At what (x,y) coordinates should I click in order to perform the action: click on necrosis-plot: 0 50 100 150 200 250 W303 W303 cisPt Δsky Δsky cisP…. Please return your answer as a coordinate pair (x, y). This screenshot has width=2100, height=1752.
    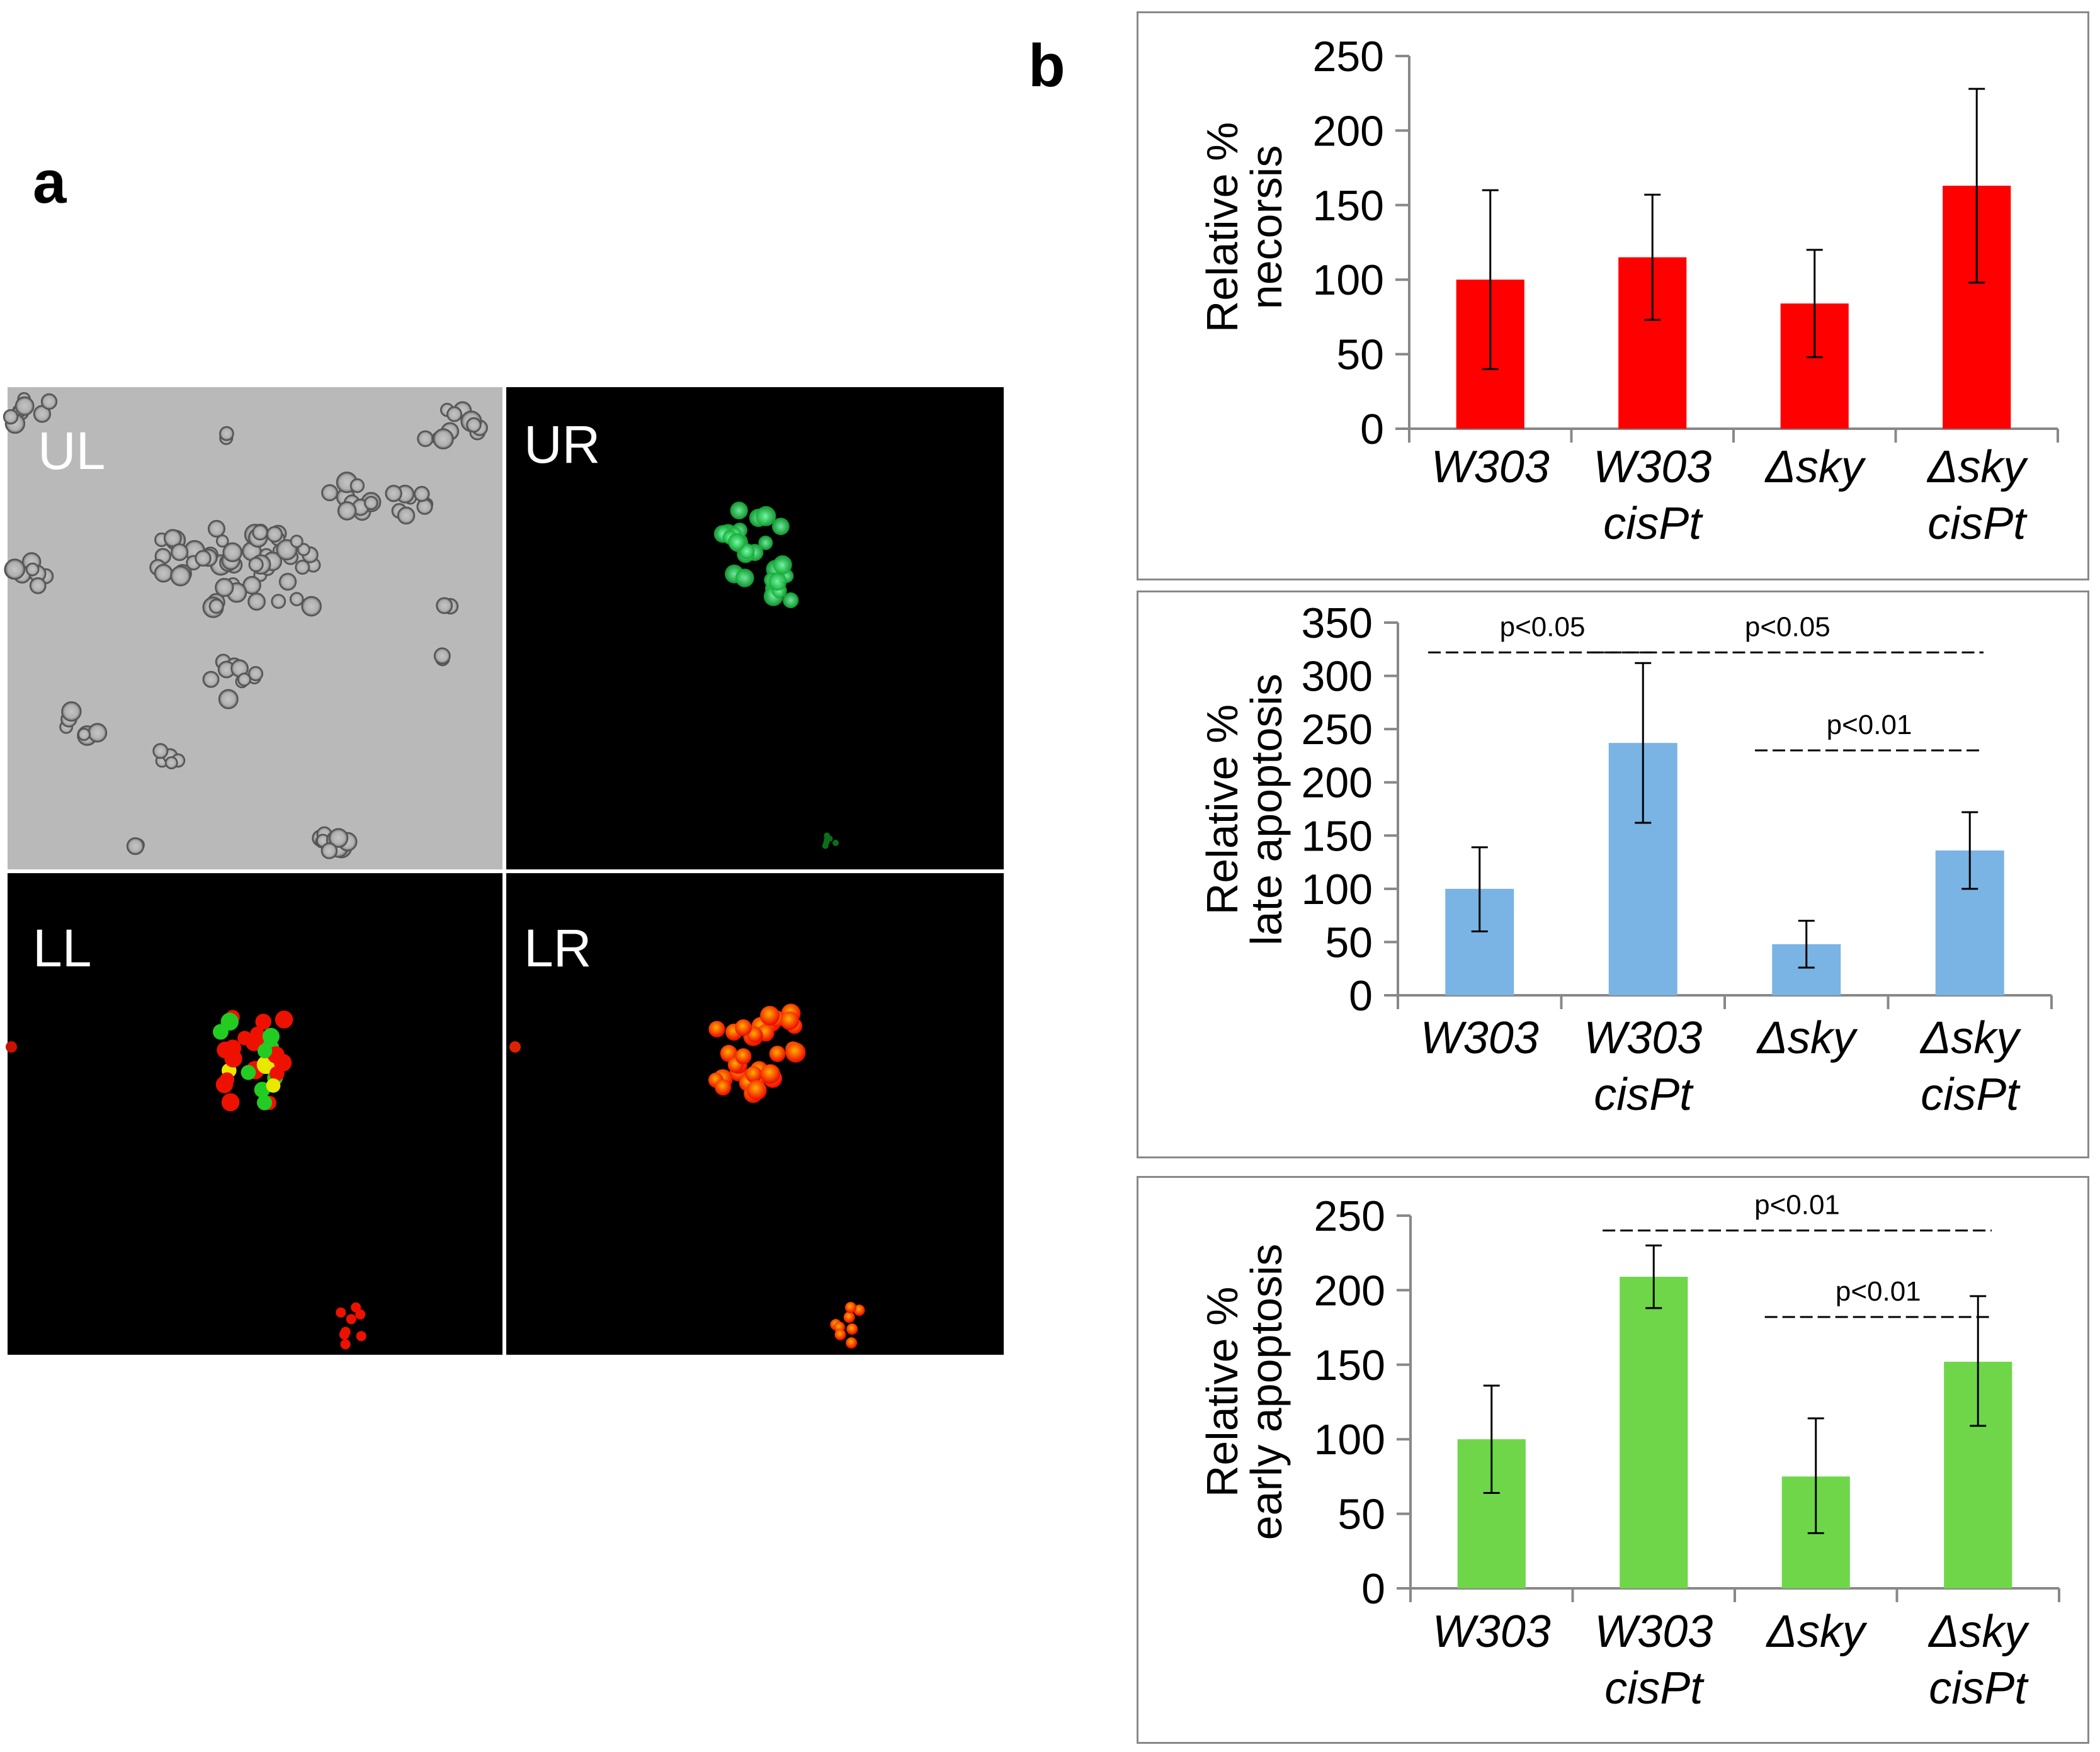
    Looking at the image, I should click on (1686, 291).